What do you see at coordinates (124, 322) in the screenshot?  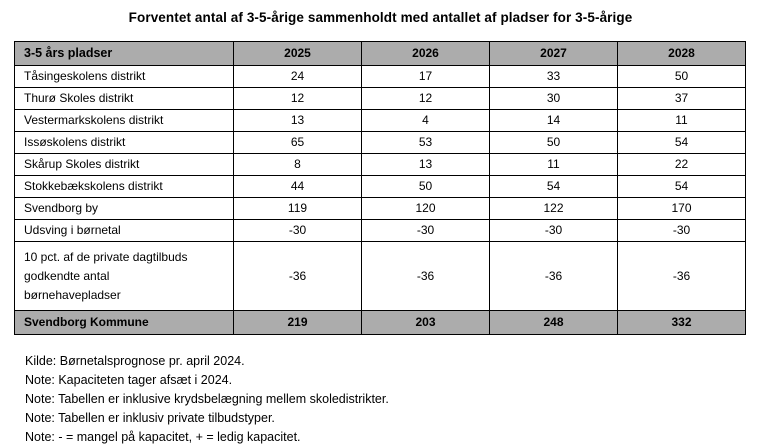 I see `total-row-label: Svendborg Kommune` at bounding box center [124, 322].